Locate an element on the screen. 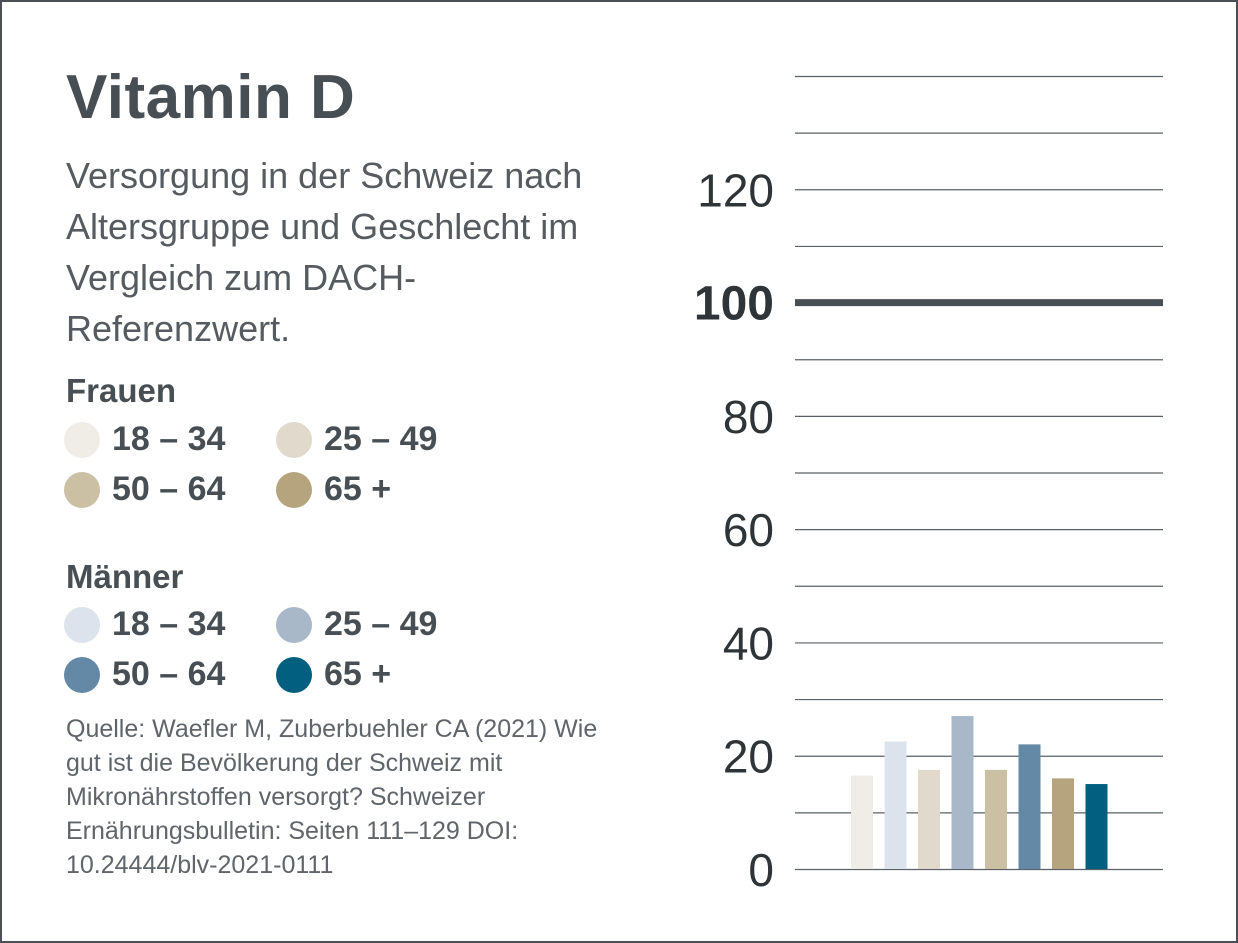 The width and height of the screenshot is (1238, 943). reference-tick-label: 100 is located at coordinates (734, 304).